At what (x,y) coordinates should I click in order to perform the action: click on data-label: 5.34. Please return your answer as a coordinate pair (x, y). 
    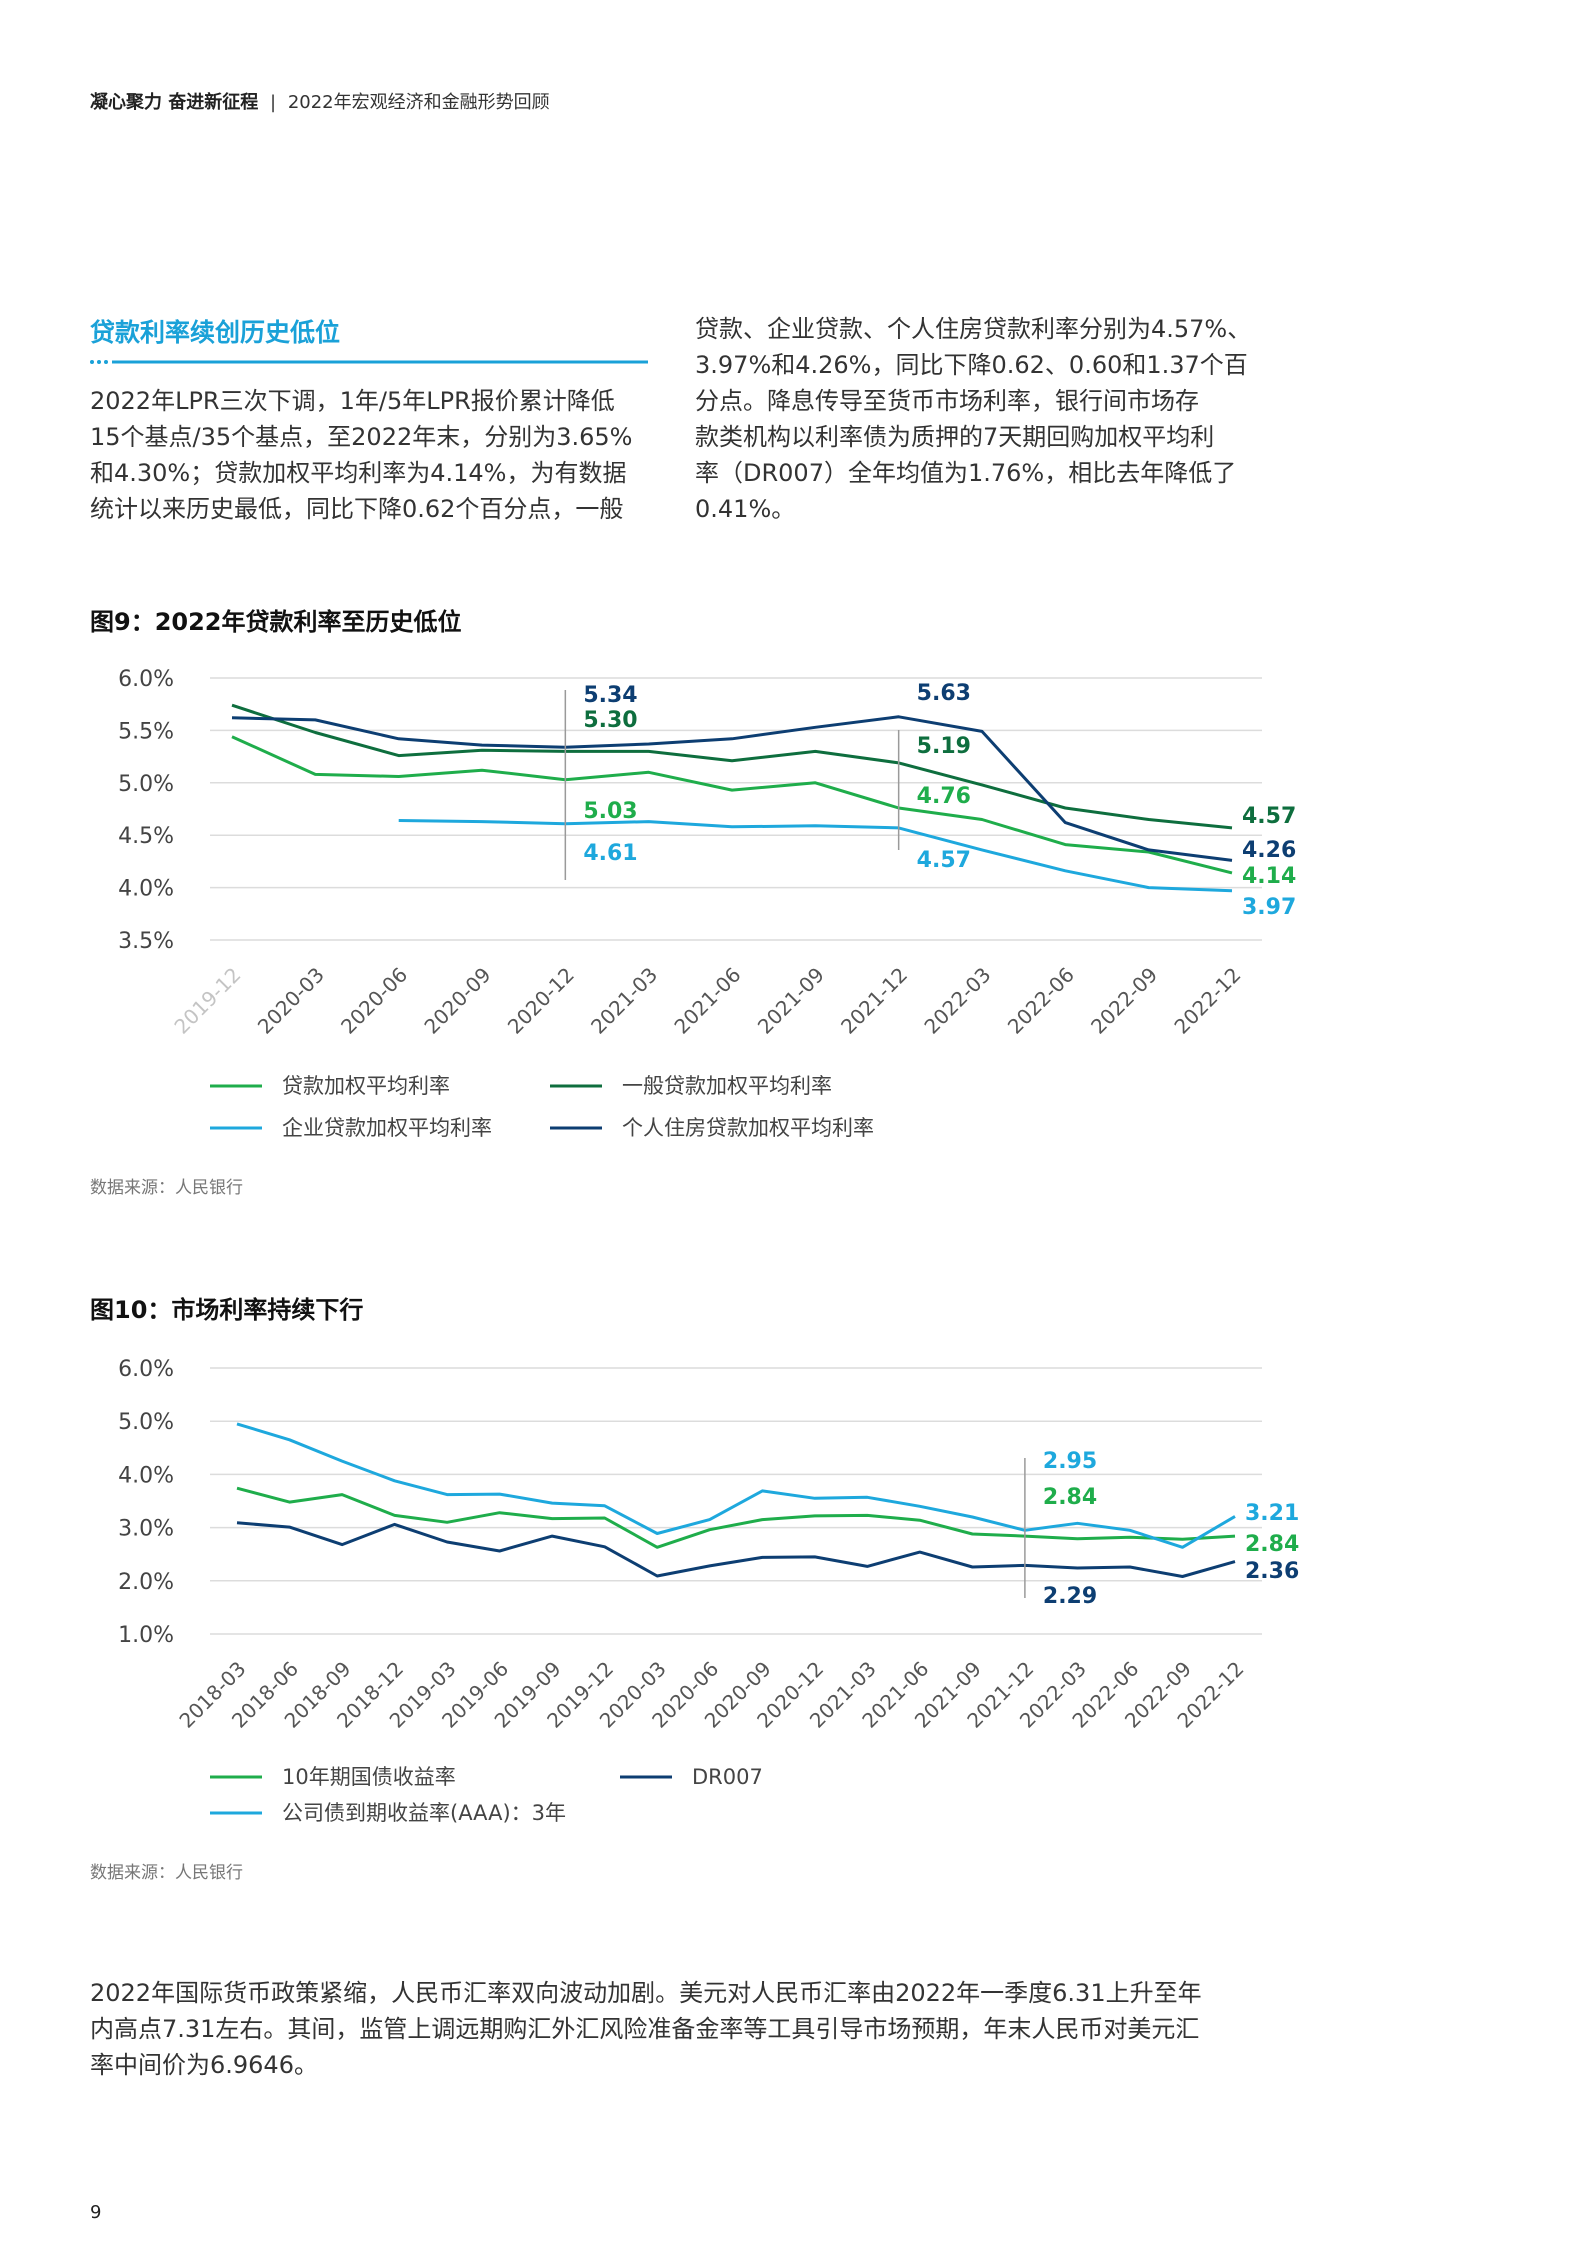
    Looking at the image, I should click on (610, 695).